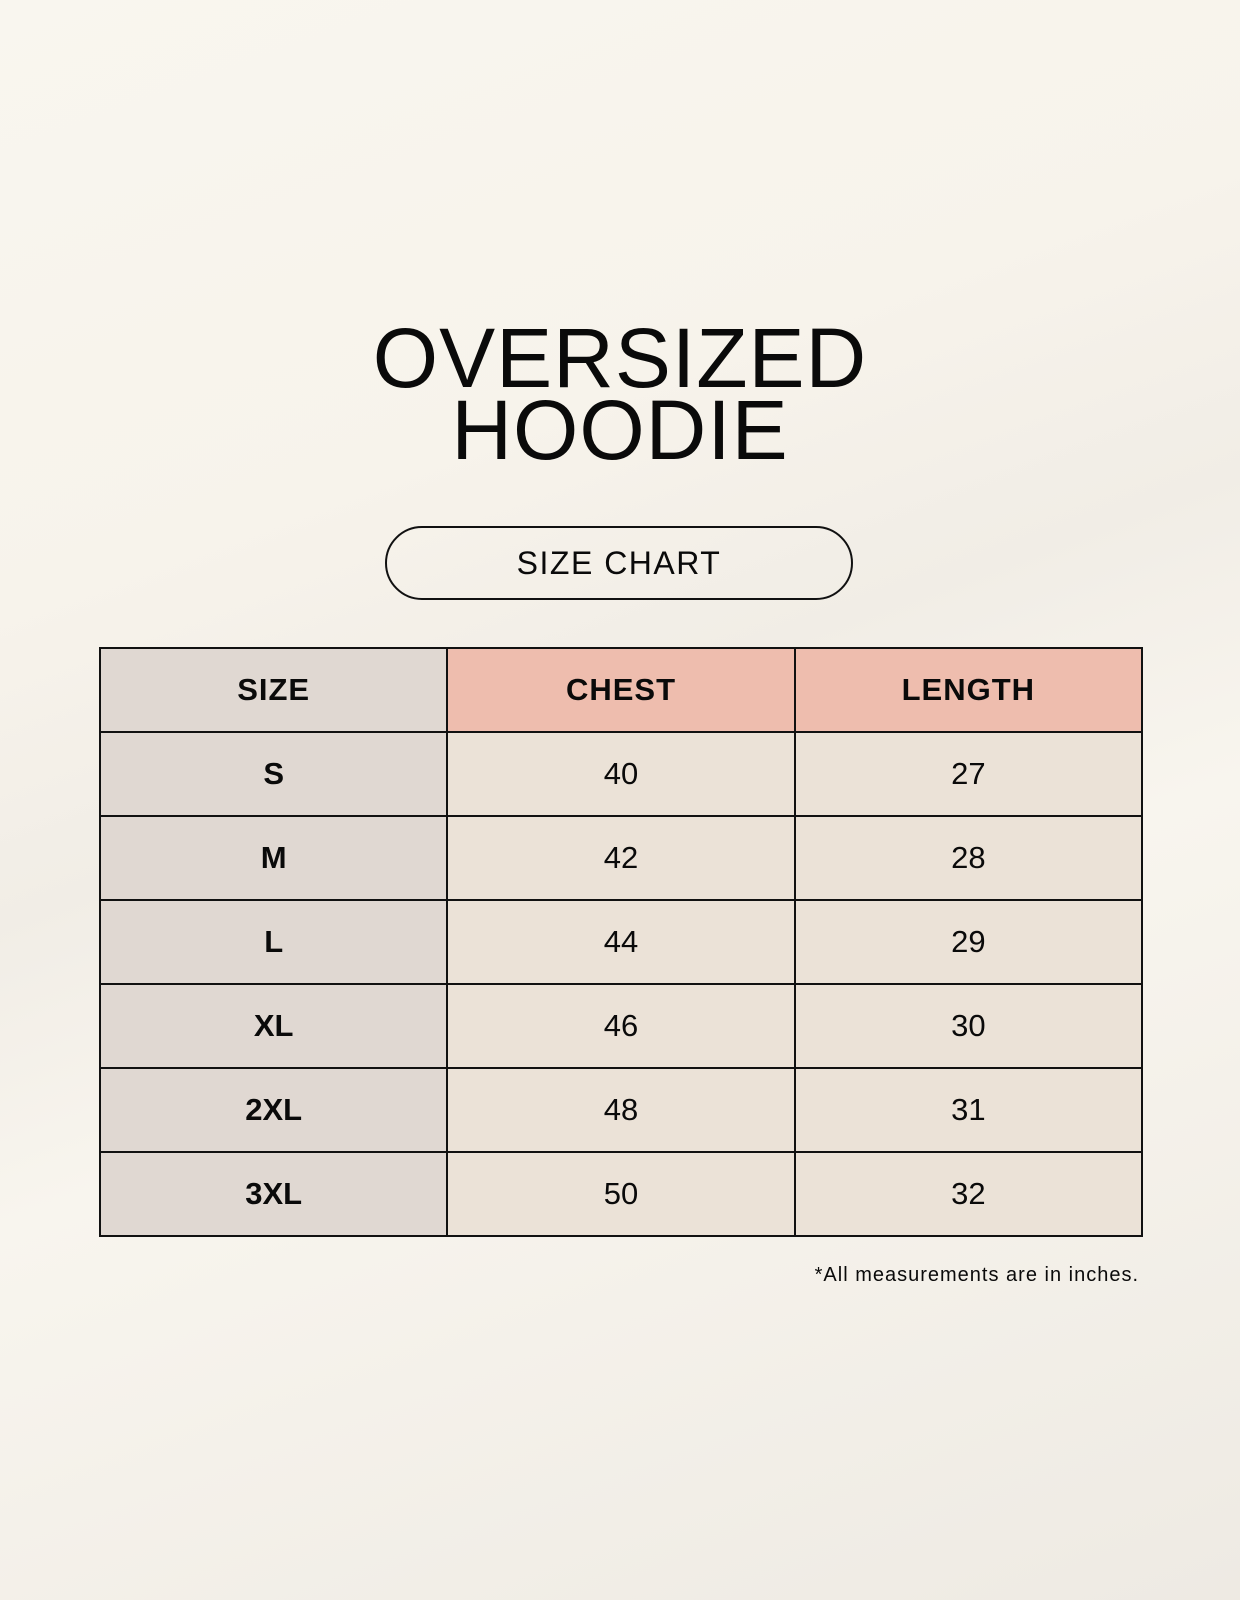 The width and height of the screenshot is (1240, 1600). What do you see at coordinates (273, 690) in the screenshot?
I see `header-size: SIZE` at bounding box center [273, 690].